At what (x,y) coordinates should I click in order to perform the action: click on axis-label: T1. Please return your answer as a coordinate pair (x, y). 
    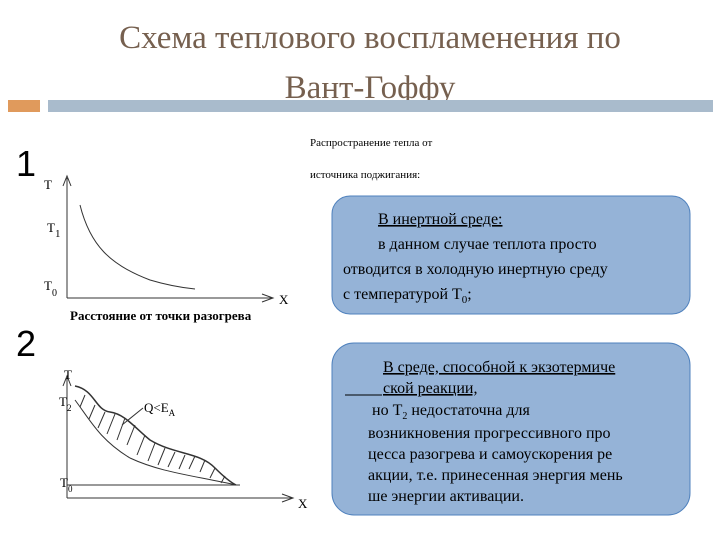
    Looking at the image, I should click on (53, 230).